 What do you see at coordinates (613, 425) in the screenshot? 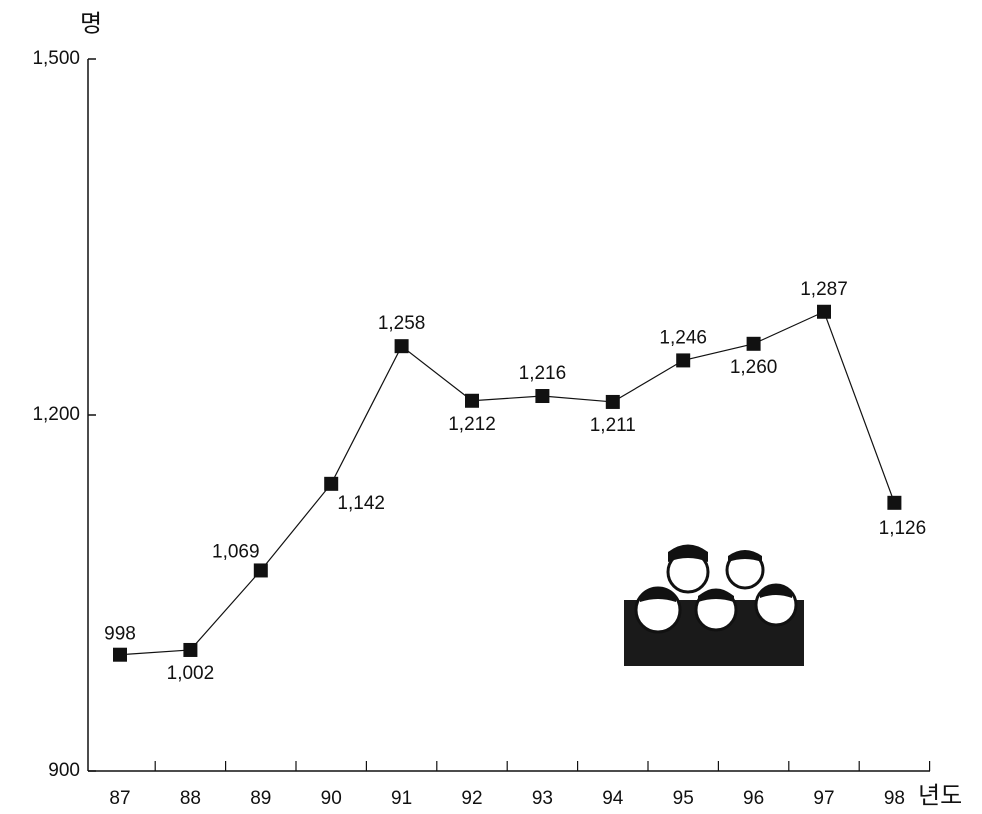
I see `data-label: 1,211` at bounding box center [613, 425].